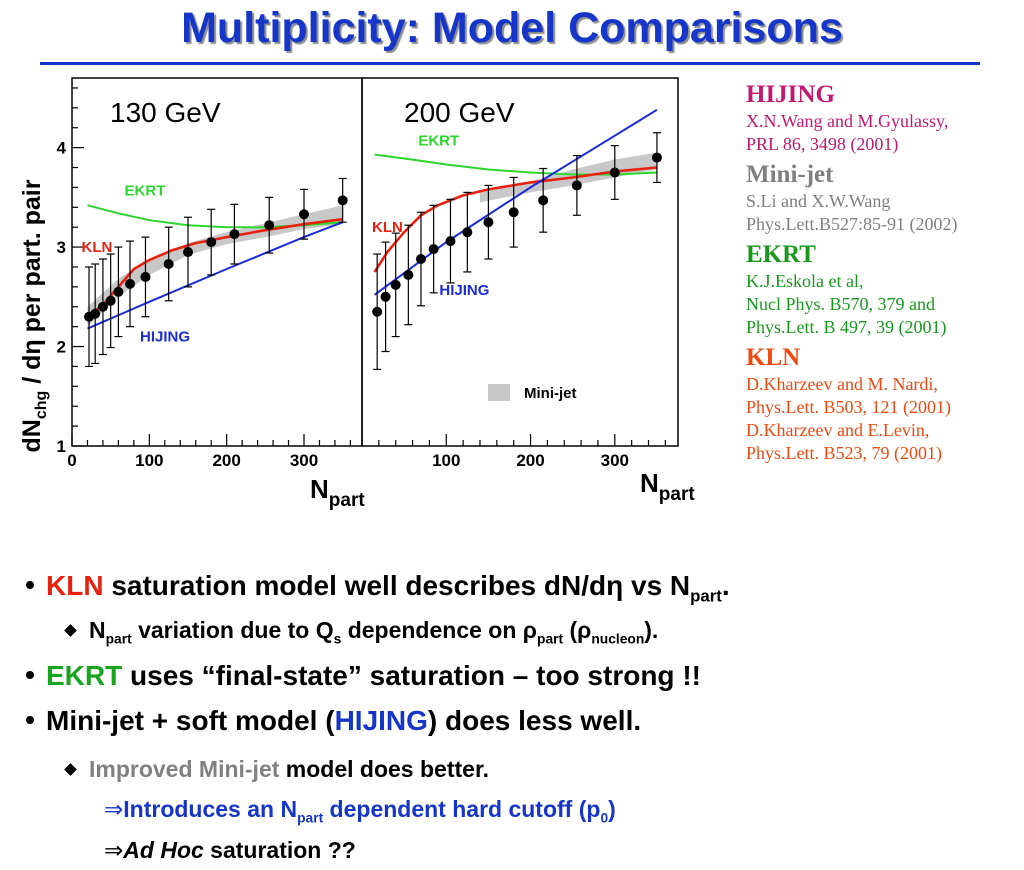 The height and width of the screenshot is (870, 1024). I want to click on improved-minijet-text: model does better., so click(384, 769).